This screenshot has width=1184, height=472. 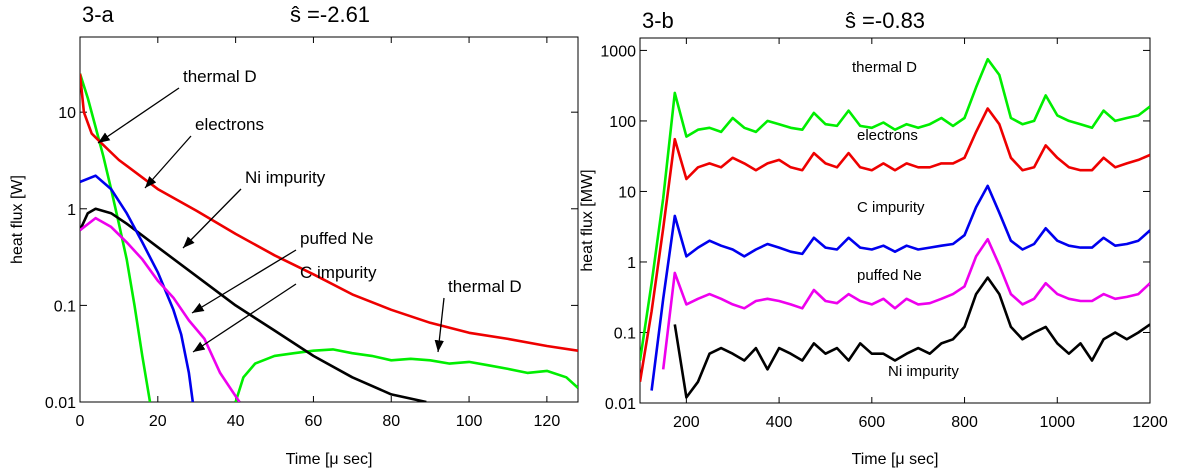 What do you see at coordinates (658, 20) in the screenshot?
I see `panel-label: 3-b` at bounding box center [658, 20].